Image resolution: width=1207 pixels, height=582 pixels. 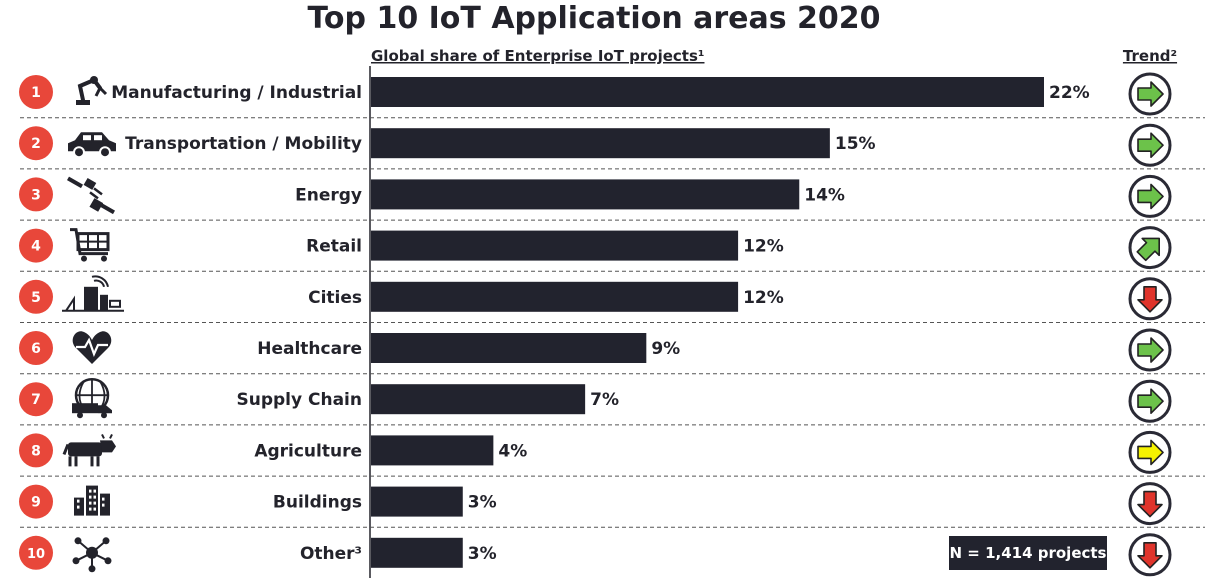 I want to click on chart-row: 3 Energy 14%, so click(x=612, y=193).